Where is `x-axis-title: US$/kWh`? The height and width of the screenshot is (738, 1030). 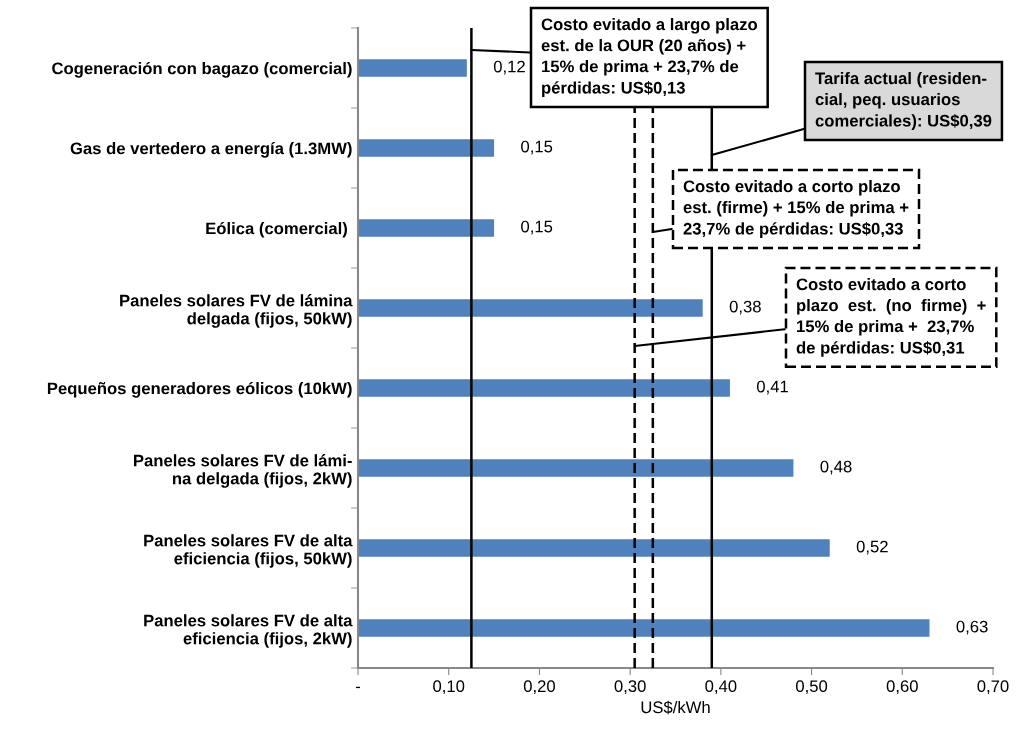 x-axis-title: US$/kWh is located at coordinates (675, 707).